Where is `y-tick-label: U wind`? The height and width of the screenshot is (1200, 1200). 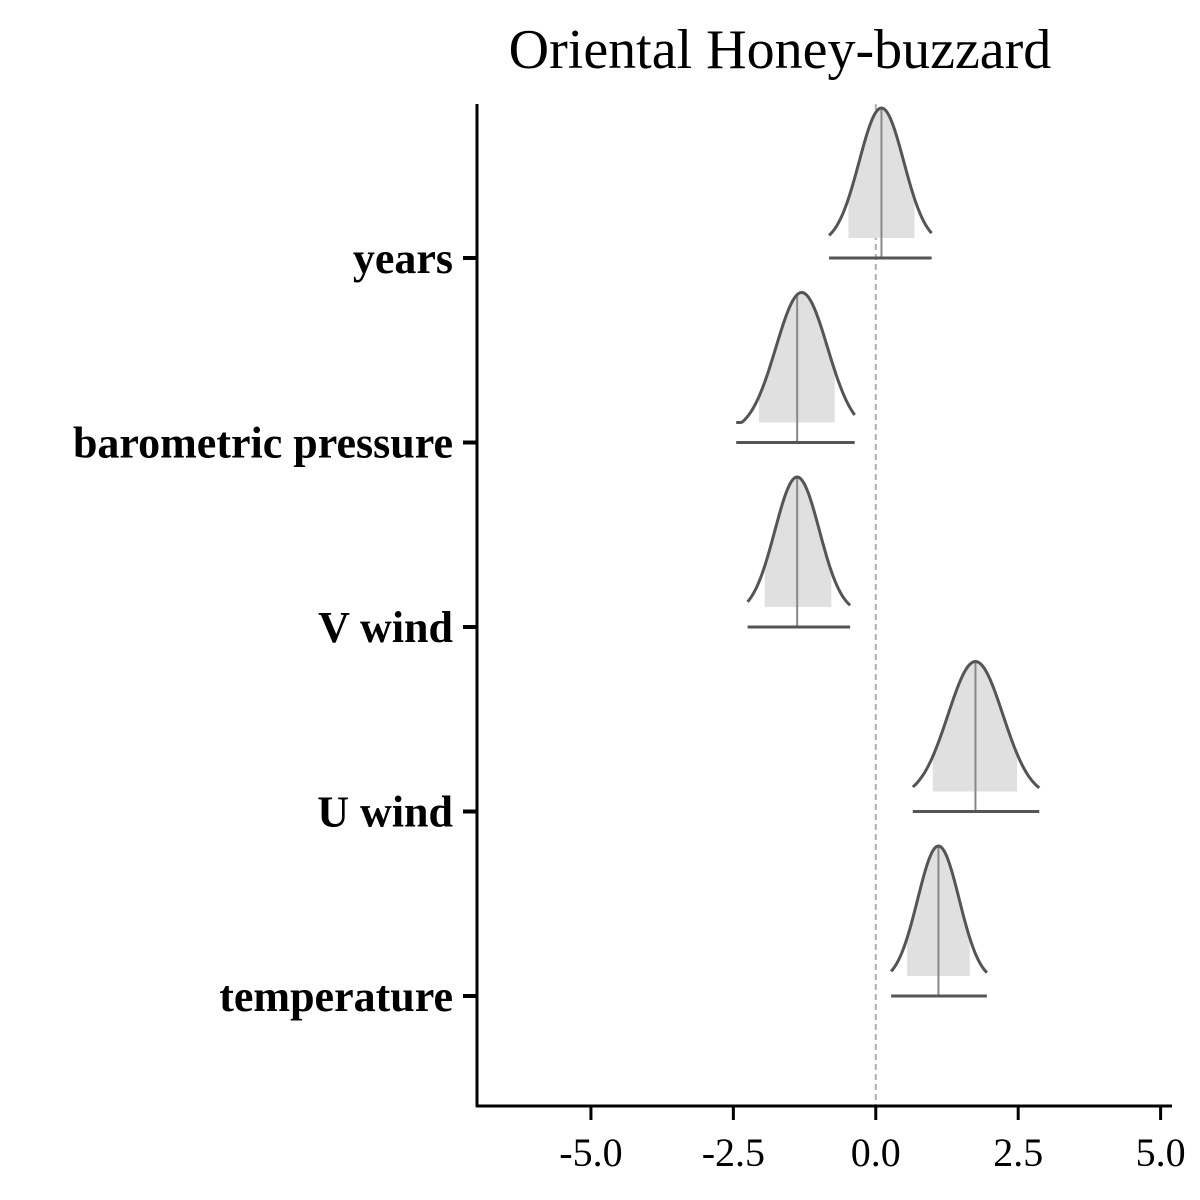
y-tick-label: U wind is located at coordinates (385, 812).